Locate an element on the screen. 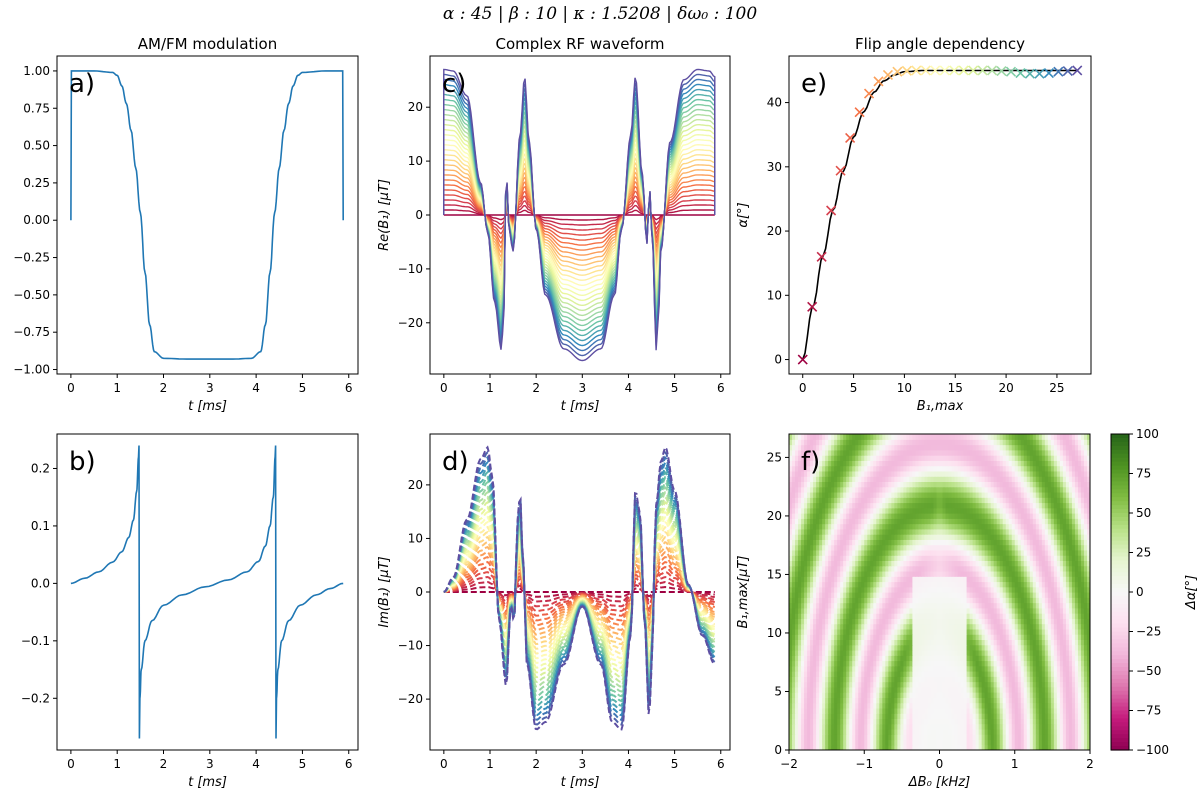  panel-e-fit-line is located at coordinates (940, 215).